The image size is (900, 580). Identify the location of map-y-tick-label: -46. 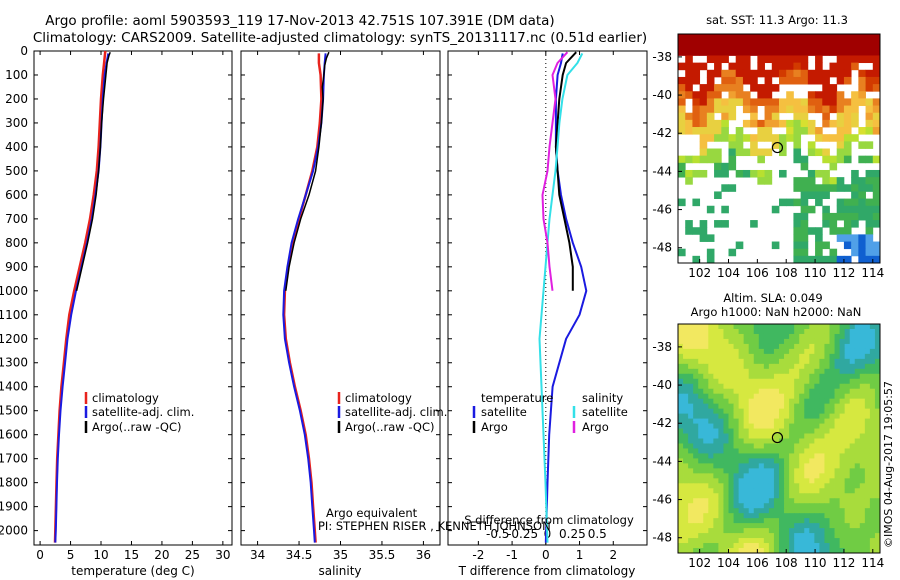
(662, 210).